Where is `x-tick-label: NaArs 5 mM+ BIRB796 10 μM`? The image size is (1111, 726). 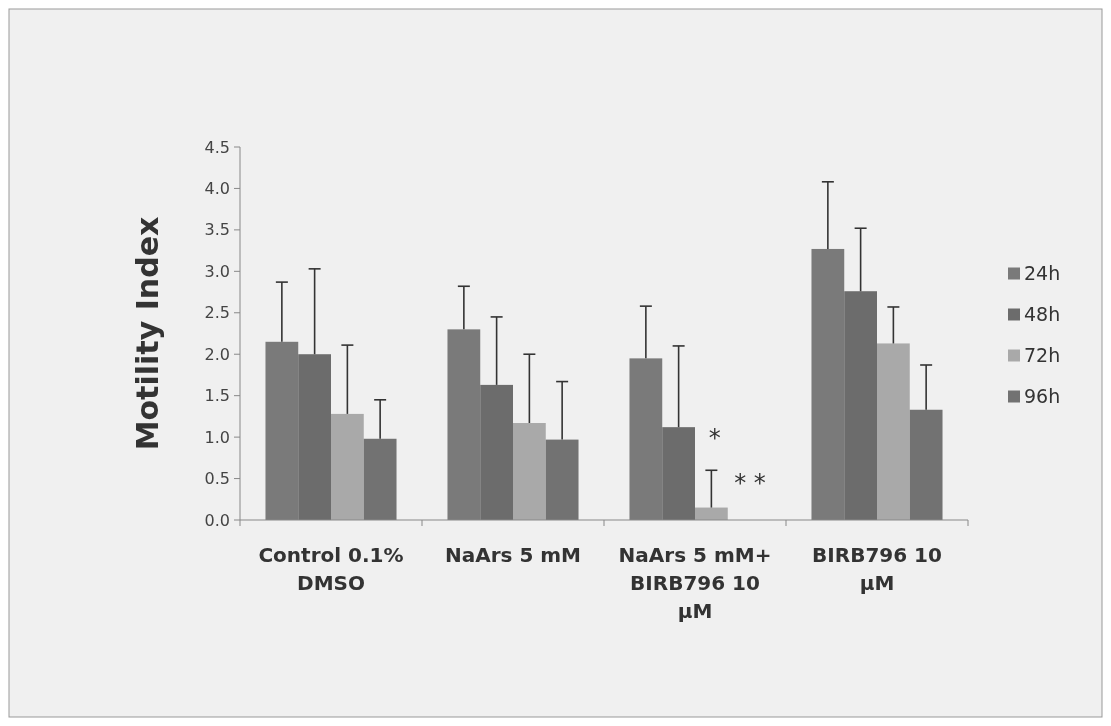 x-tick-label: NaArs 5 mM+ BIRB796 10 μM is located at coordinates (695, 583).